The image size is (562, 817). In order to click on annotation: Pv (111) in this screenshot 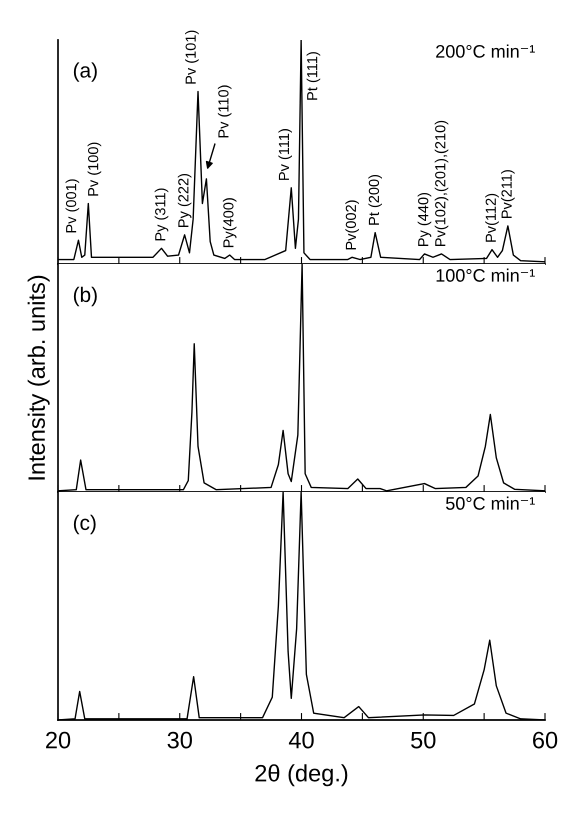, I will do `click(285, 154)`.